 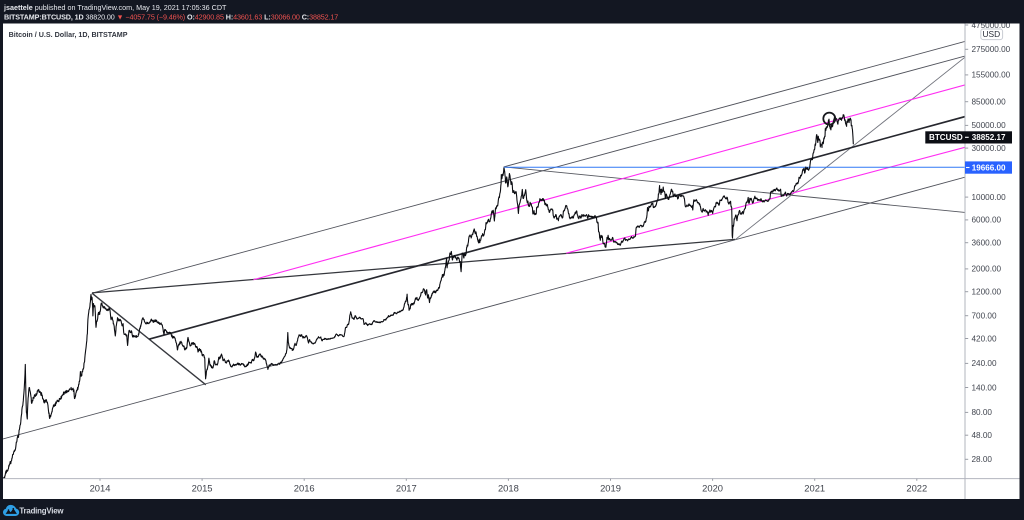 What do you see at coordinates (991, 34) in the screenshot?
I see `svg-text: USD` at bounding box center [991, 34].